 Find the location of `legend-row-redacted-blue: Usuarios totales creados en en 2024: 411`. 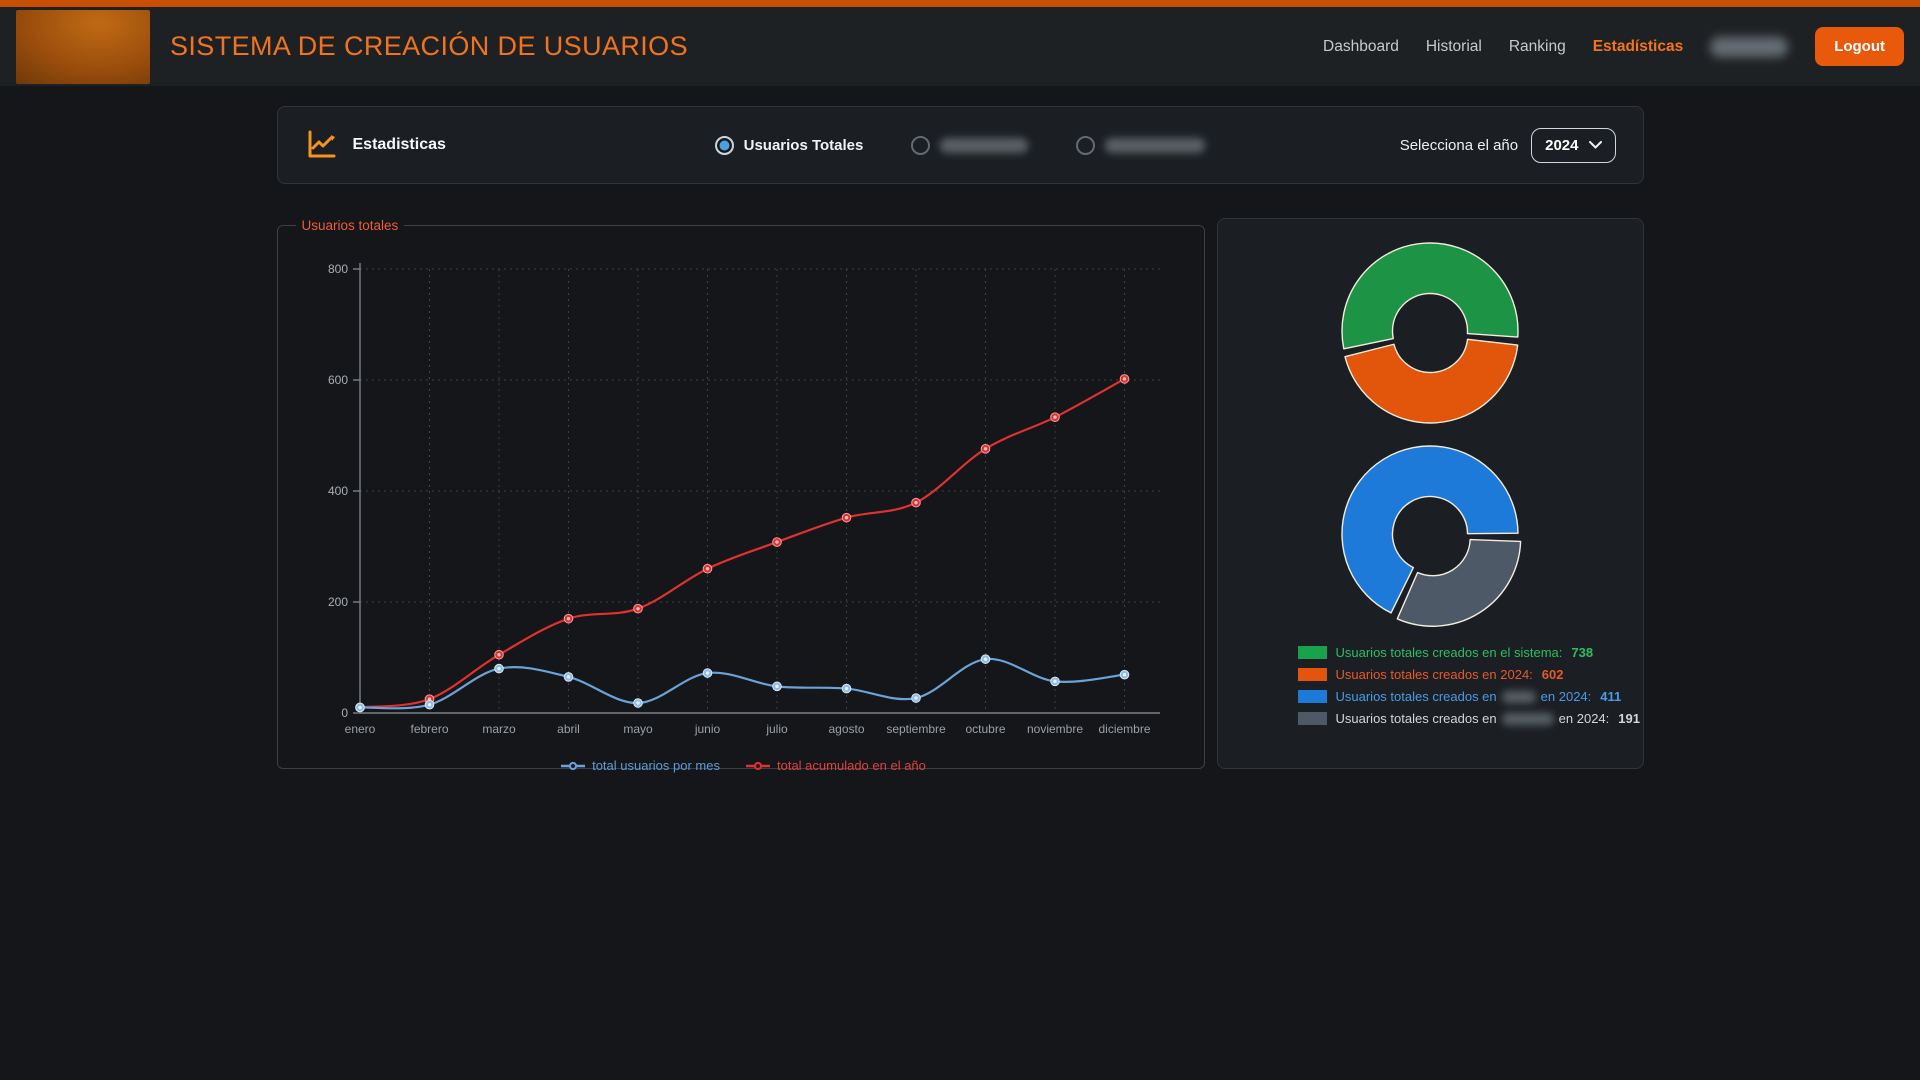

legend-row-redacted-blue: Usuarios totales creados en en 2024: 411 is located at coordinates (1470, 696).